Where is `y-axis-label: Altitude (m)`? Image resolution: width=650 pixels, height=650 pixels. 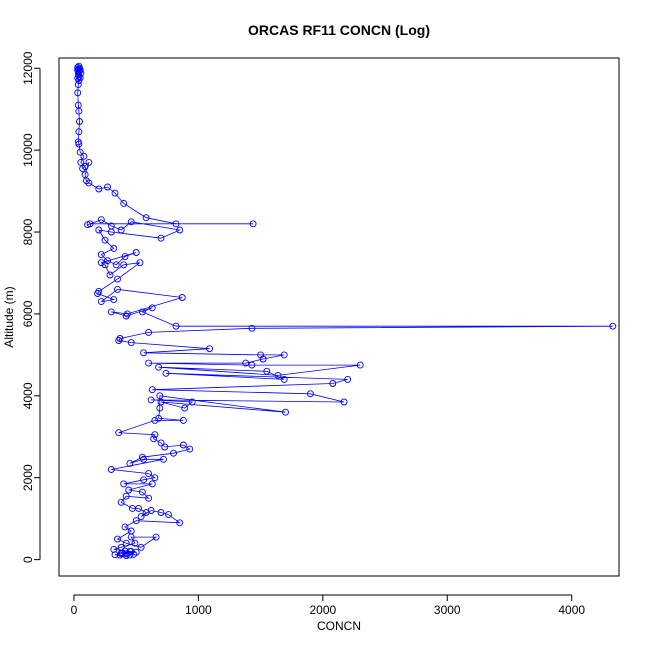
y-axis-label: Altitude (m) is located at coordinates (9, 316).